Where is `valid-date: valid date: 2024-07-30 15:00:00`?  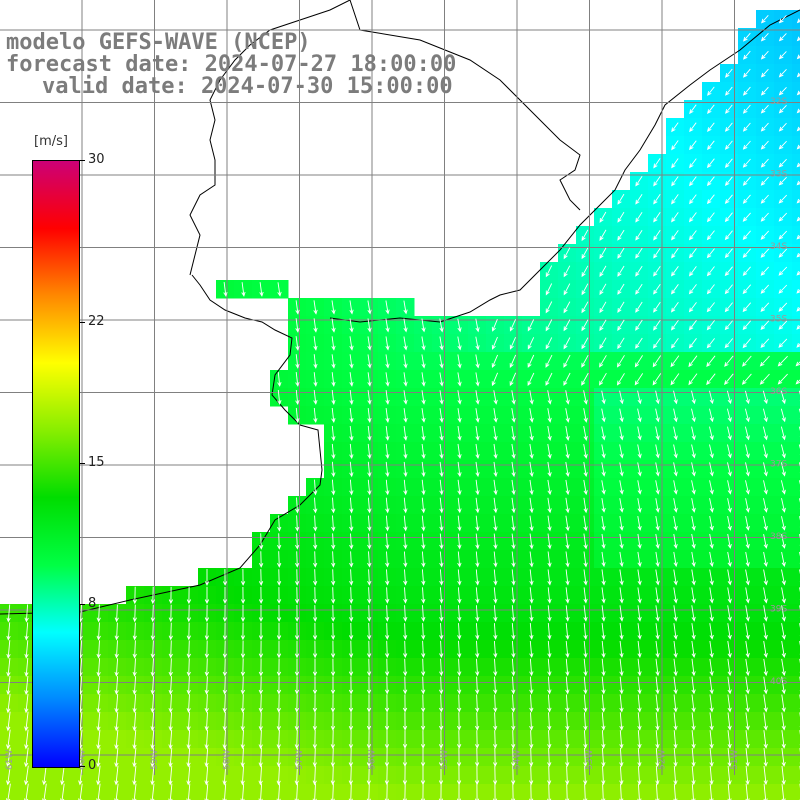 valid-date: valid date: 2024-07-30 15:00:00 is located at coordinates (247, 86).